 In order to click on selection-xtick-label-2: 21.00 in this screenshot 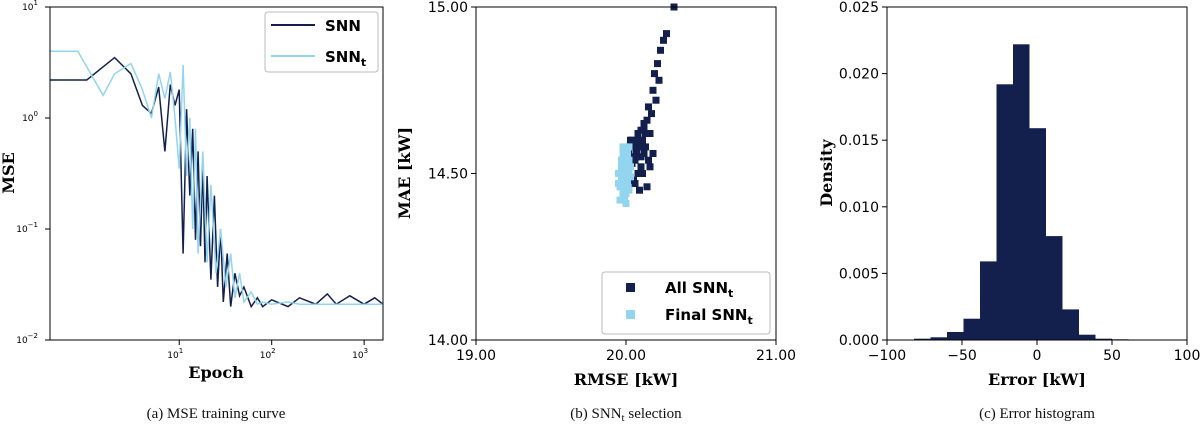, I will do `click(776, 356)`.